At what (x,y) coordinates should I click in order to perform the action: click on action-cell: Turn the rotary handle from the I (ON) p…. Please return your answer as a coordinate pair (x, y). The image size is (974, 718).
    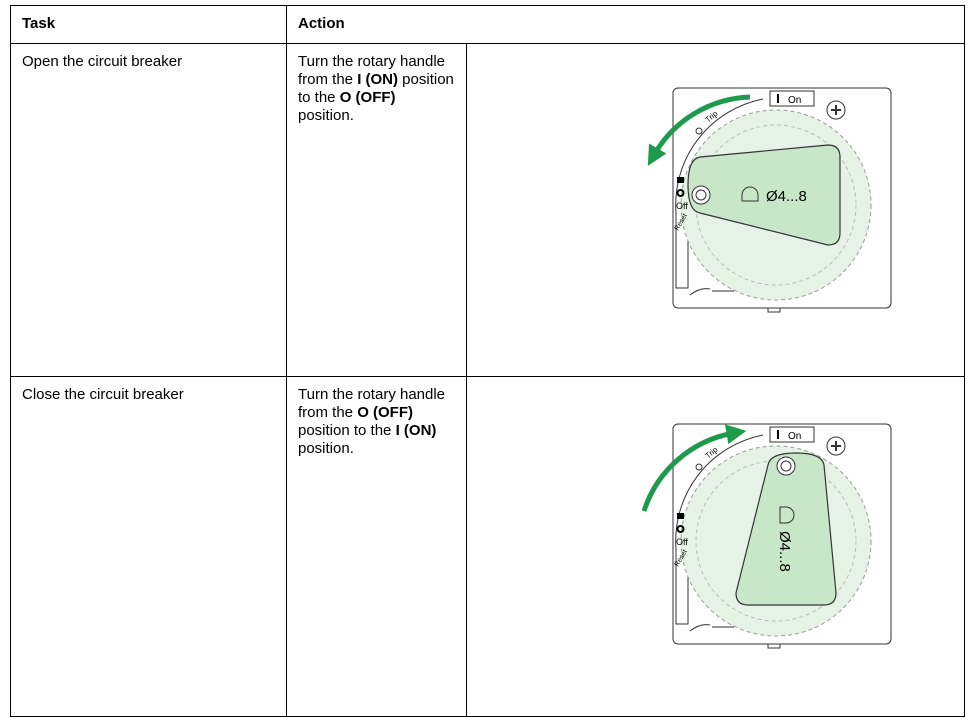
    Looking at the image, I should click on (376, 210).